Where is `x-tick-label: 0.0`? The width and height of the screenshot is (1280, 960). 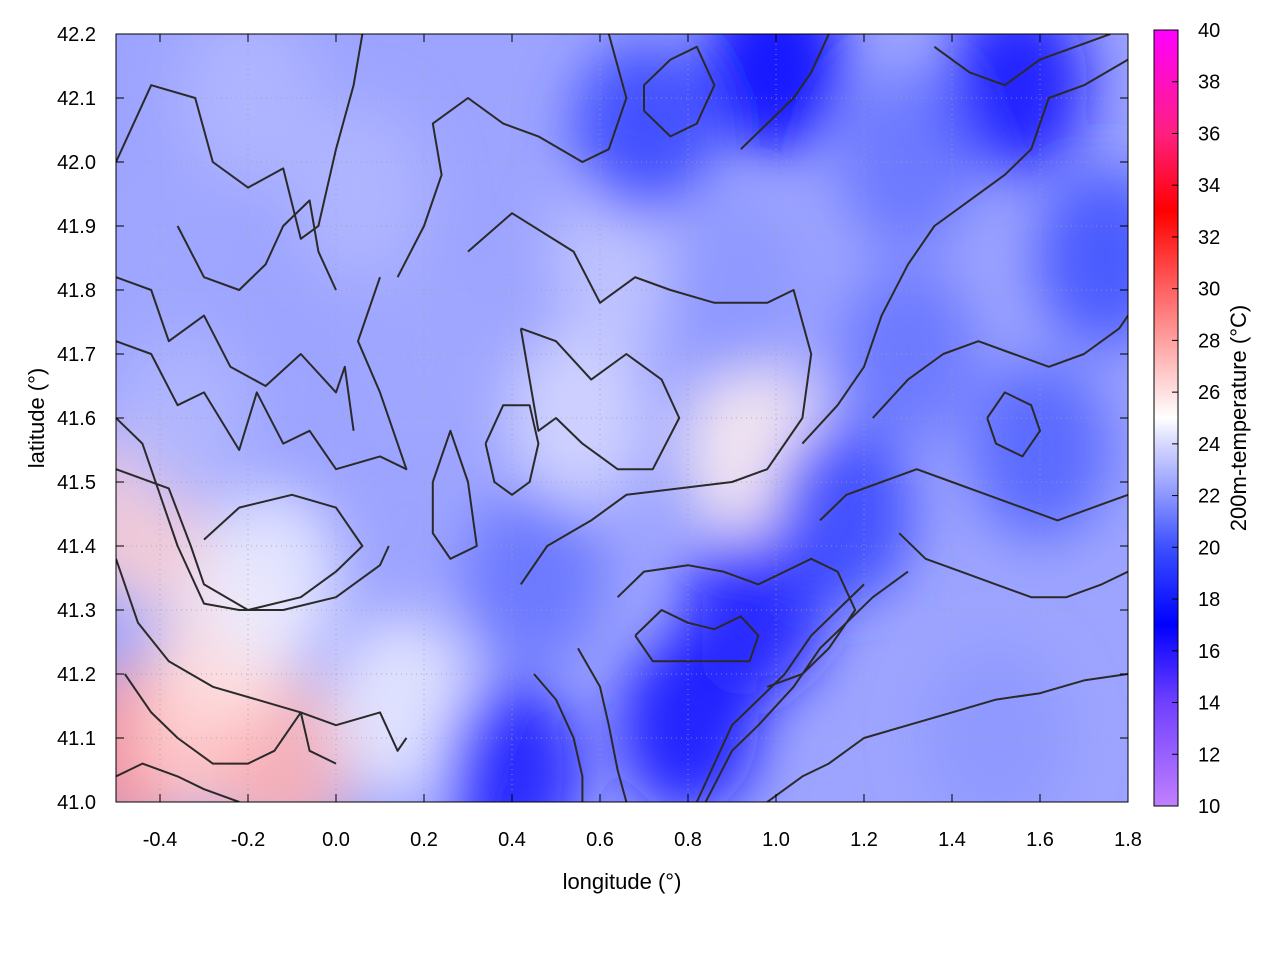 x-tick-label: 0.0 is located at coordinates (336, 840).